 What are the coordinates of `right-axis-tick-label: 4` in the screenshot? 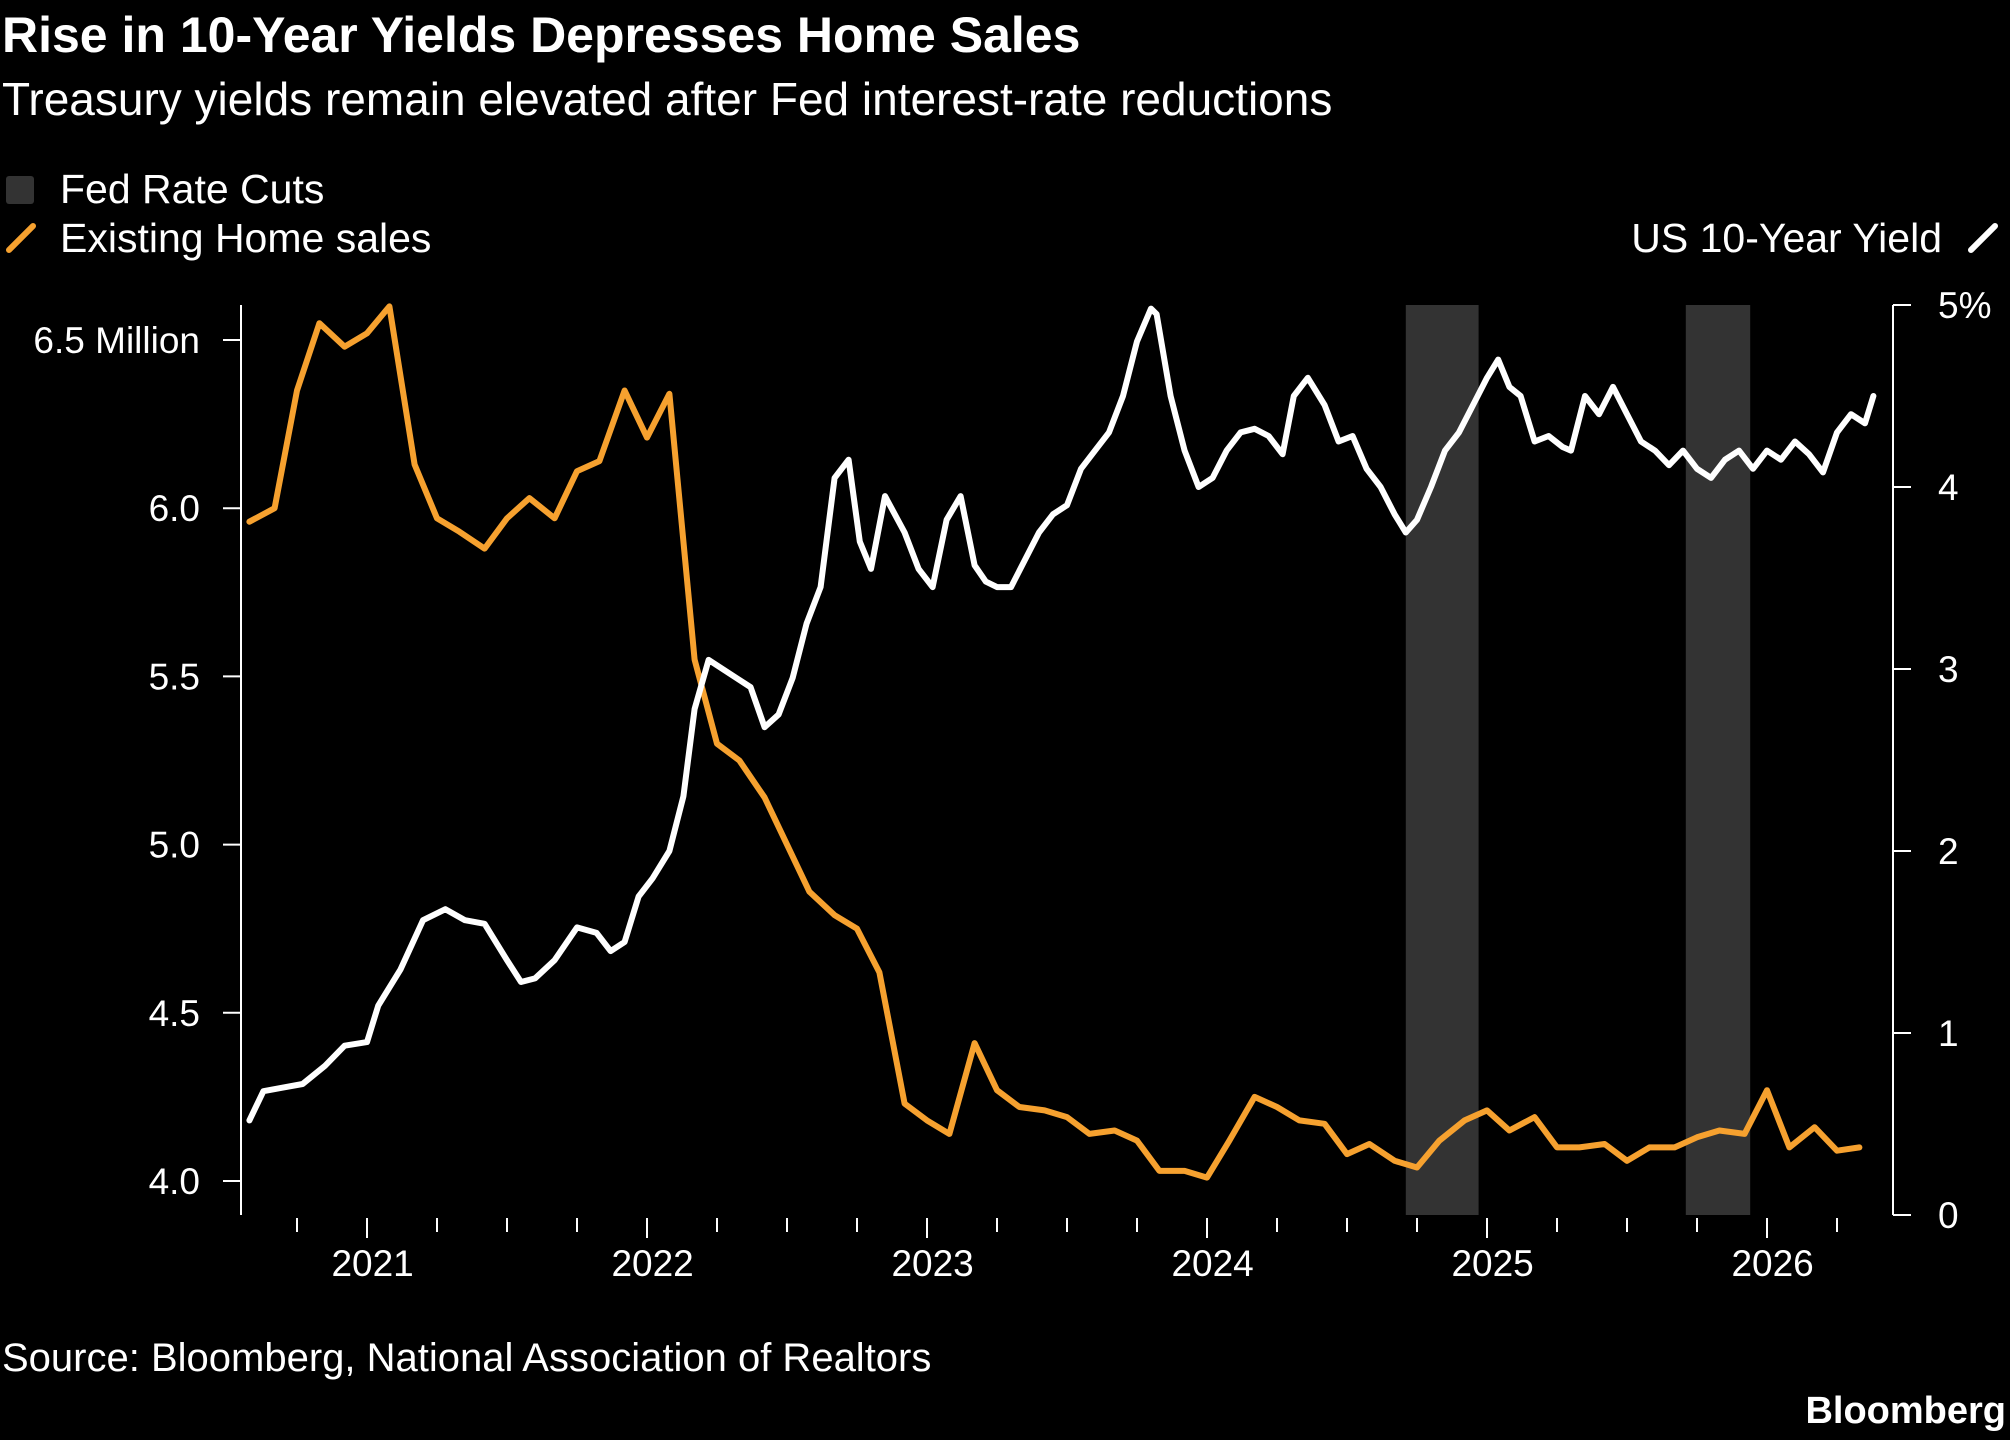 It's located at (1948, 487).